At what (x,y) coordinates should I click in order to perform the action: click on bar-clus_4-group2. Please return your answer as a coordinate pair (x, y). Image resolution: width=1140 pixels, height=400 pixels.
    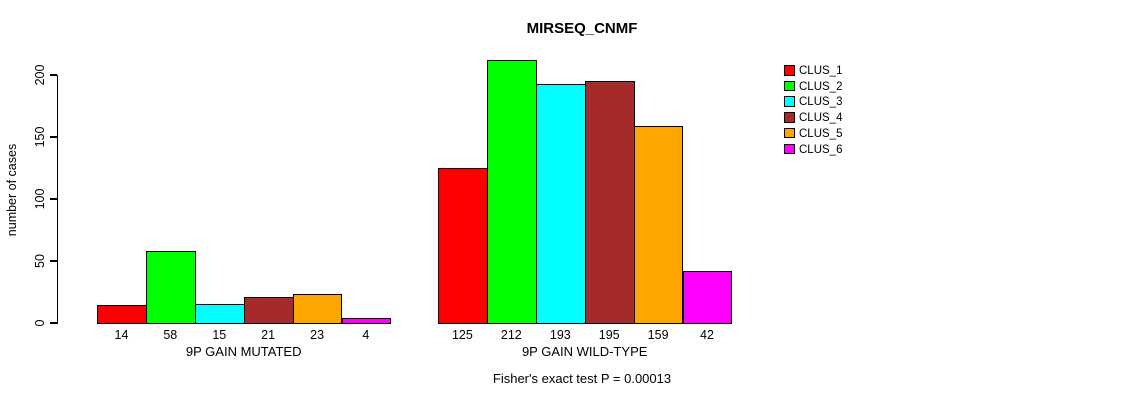
    Looking at the image, I should click on (609, 202).